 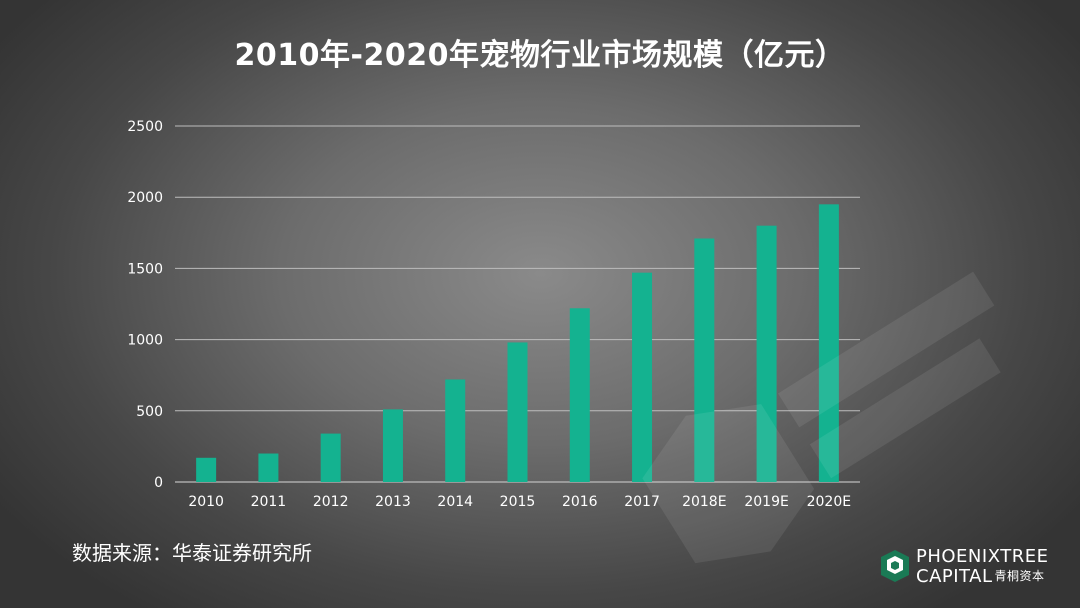 What do you see at coordinates (517, 412) in the screenshot?
I see `bar-2015` at bounding box center [517, 412].